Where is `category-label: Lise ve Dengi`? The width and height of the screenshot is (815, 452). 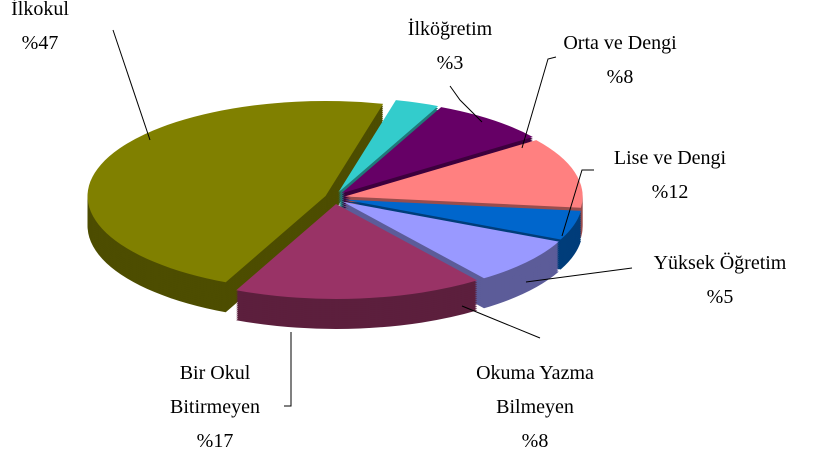
category-label: Lise ve Dengi is located at coordinates (670, 158).